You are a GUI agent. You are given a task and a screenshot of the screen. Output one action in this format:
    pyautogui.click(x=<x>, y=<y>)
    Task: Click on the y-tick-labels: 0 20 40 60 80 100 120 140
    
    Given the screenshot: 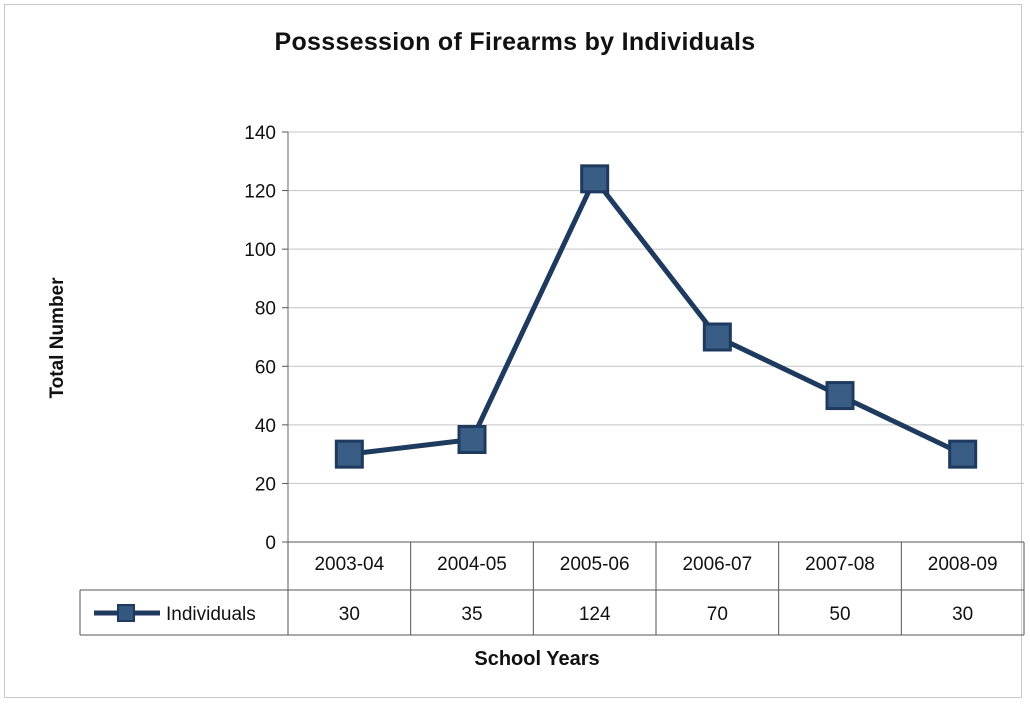 What is the action you would take?
    pyautogui.click(x=260, y=338)
    